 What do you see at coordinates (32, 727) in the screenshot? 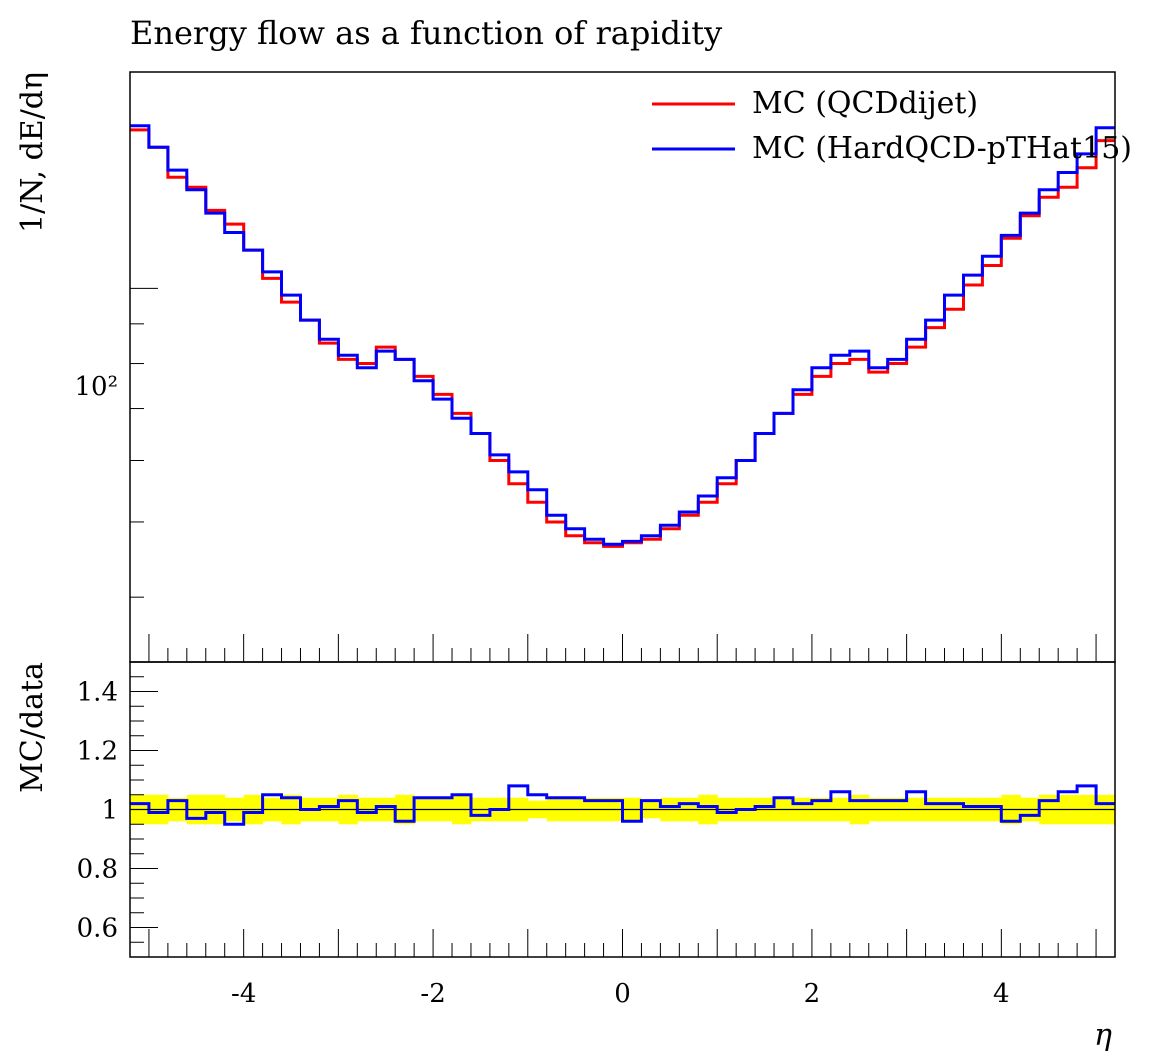
I see `ratio-y-axis-label: MC/data` at bounding box center [32, 727].